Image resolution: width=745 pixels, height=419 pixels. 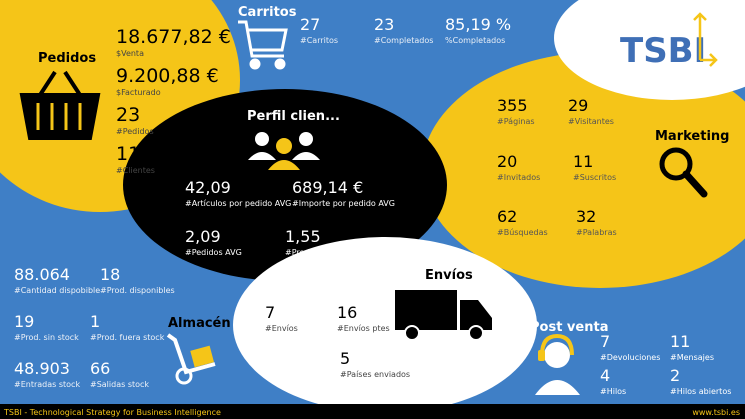 I want to click on kpi-label: #Salidas stock, so click(x=119, y=384).